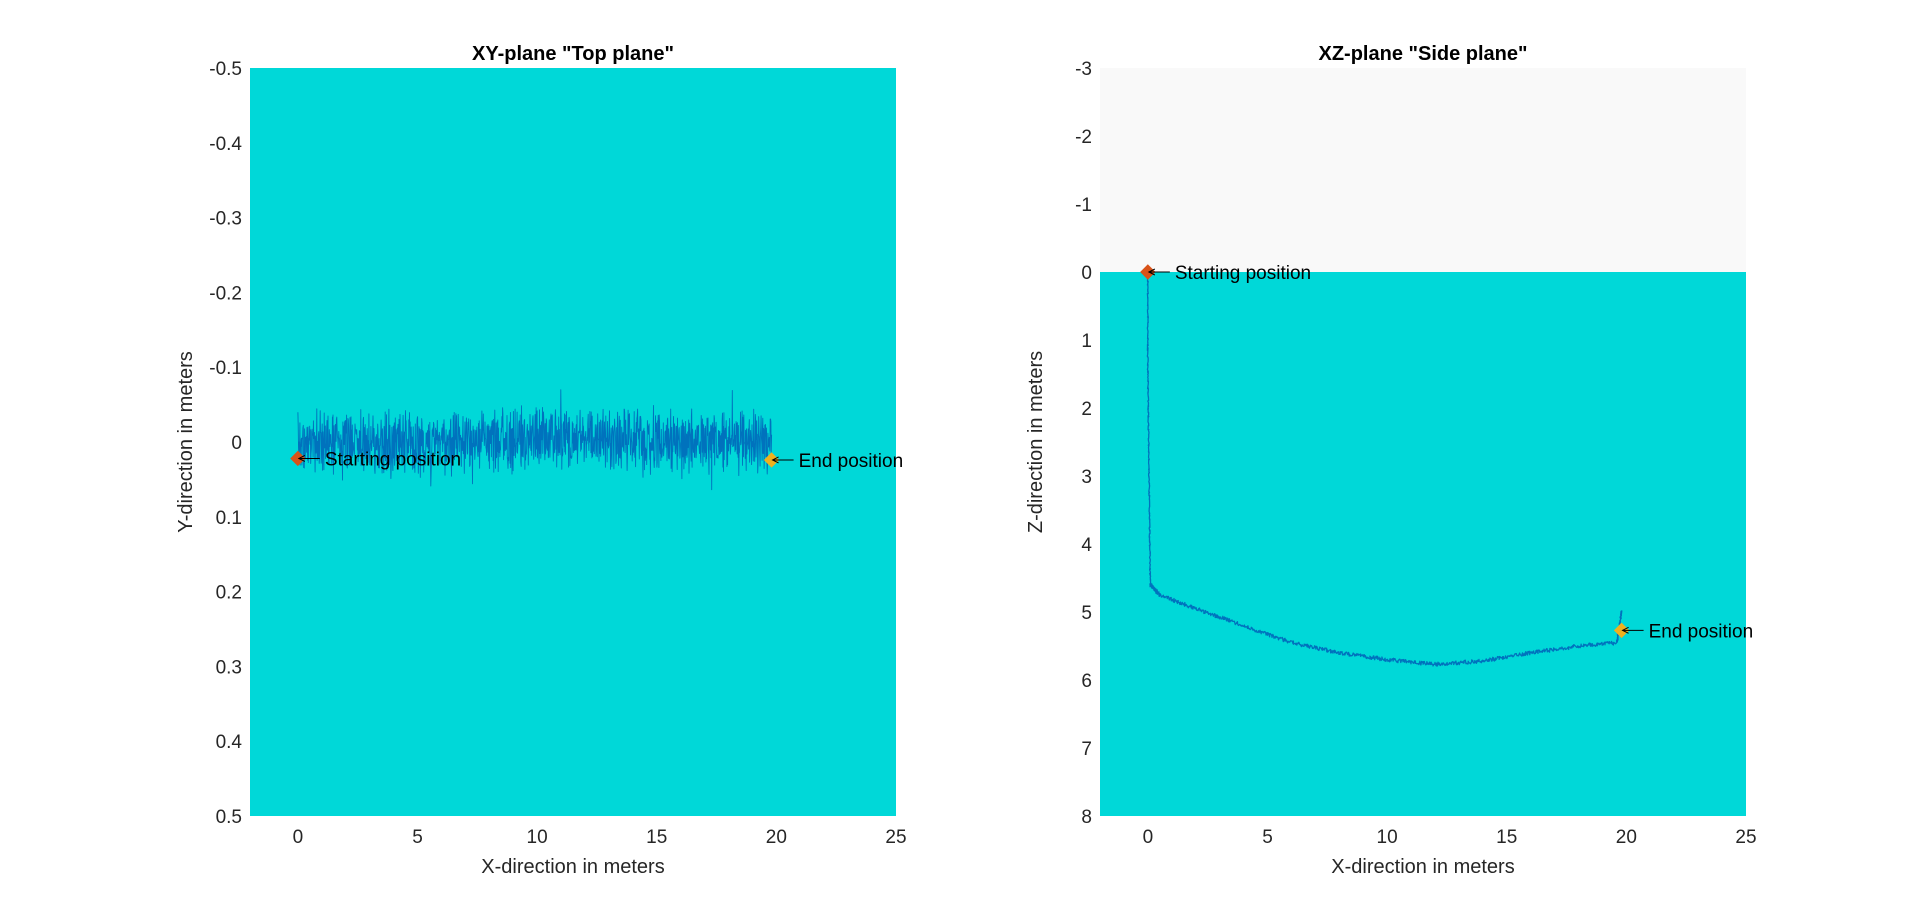  Describe the element at coordinates (1086, 477) in the screenshot. I see `y-tick-label: 3` at that location.